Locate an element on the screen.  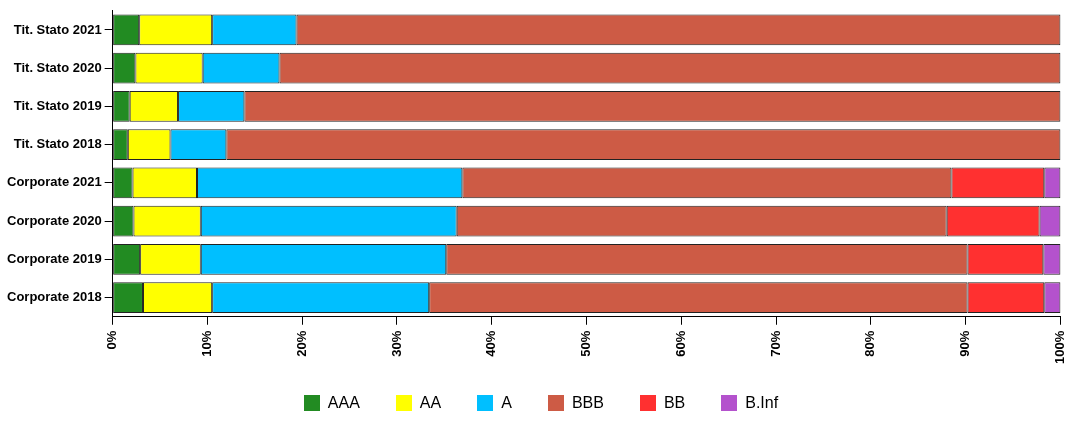
x-tick-label: 90% is located at coordinates (965, 343).